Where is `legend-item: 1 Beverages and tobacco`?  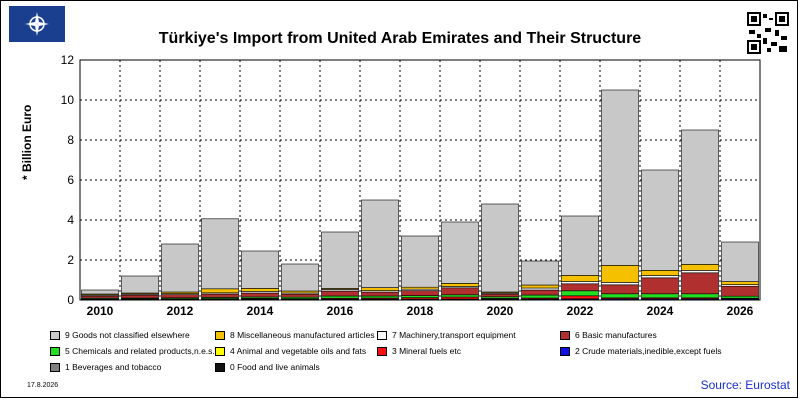 legend-item: 1 Beverages and tobacco is located at coordinates (105, 367).